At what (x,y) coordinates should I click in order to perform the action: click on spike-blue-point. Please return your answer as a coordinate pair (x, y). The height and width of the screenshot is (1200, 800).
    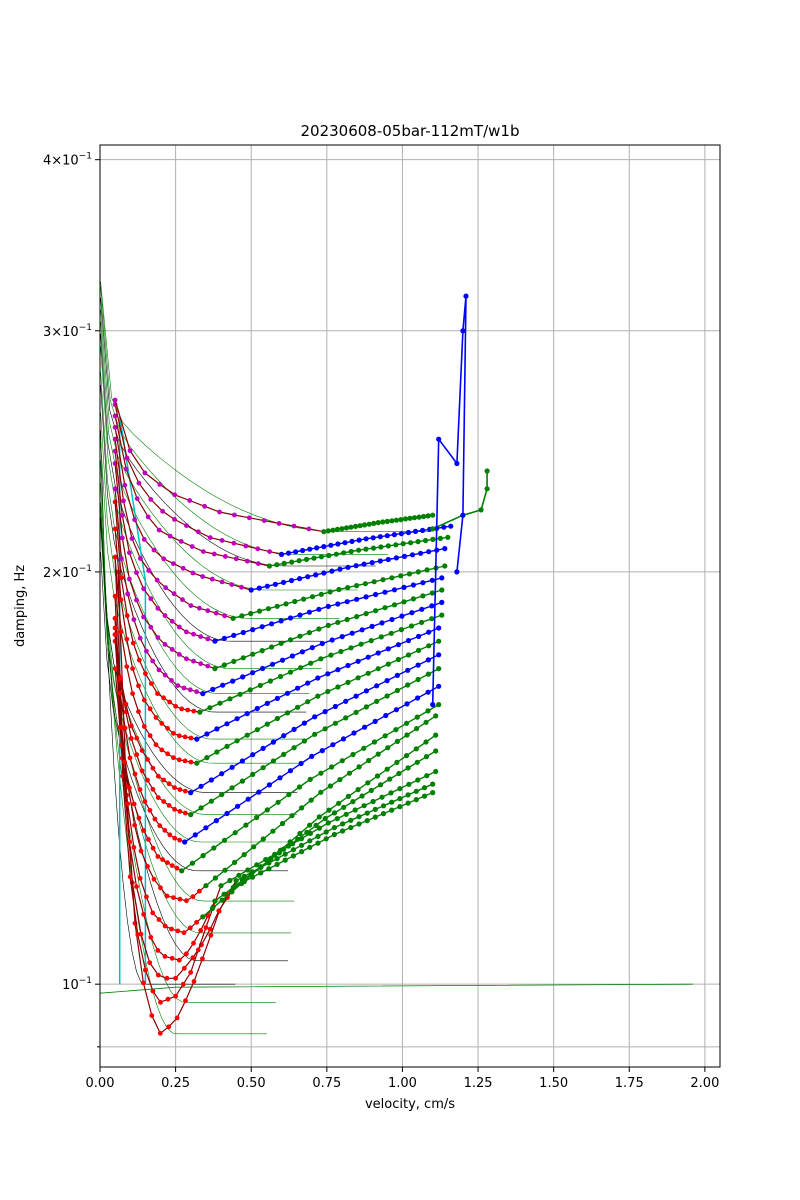
    Looking at the image, I should click on (466, 296).